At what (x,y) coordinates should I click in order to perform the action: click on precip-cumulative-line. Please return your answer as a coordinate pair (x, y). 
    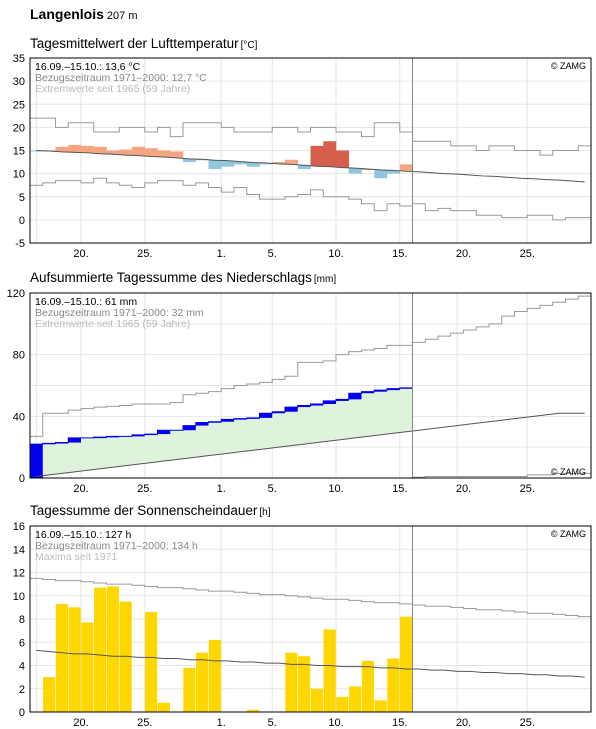
    Looking at the image, I should click on (221, 416).